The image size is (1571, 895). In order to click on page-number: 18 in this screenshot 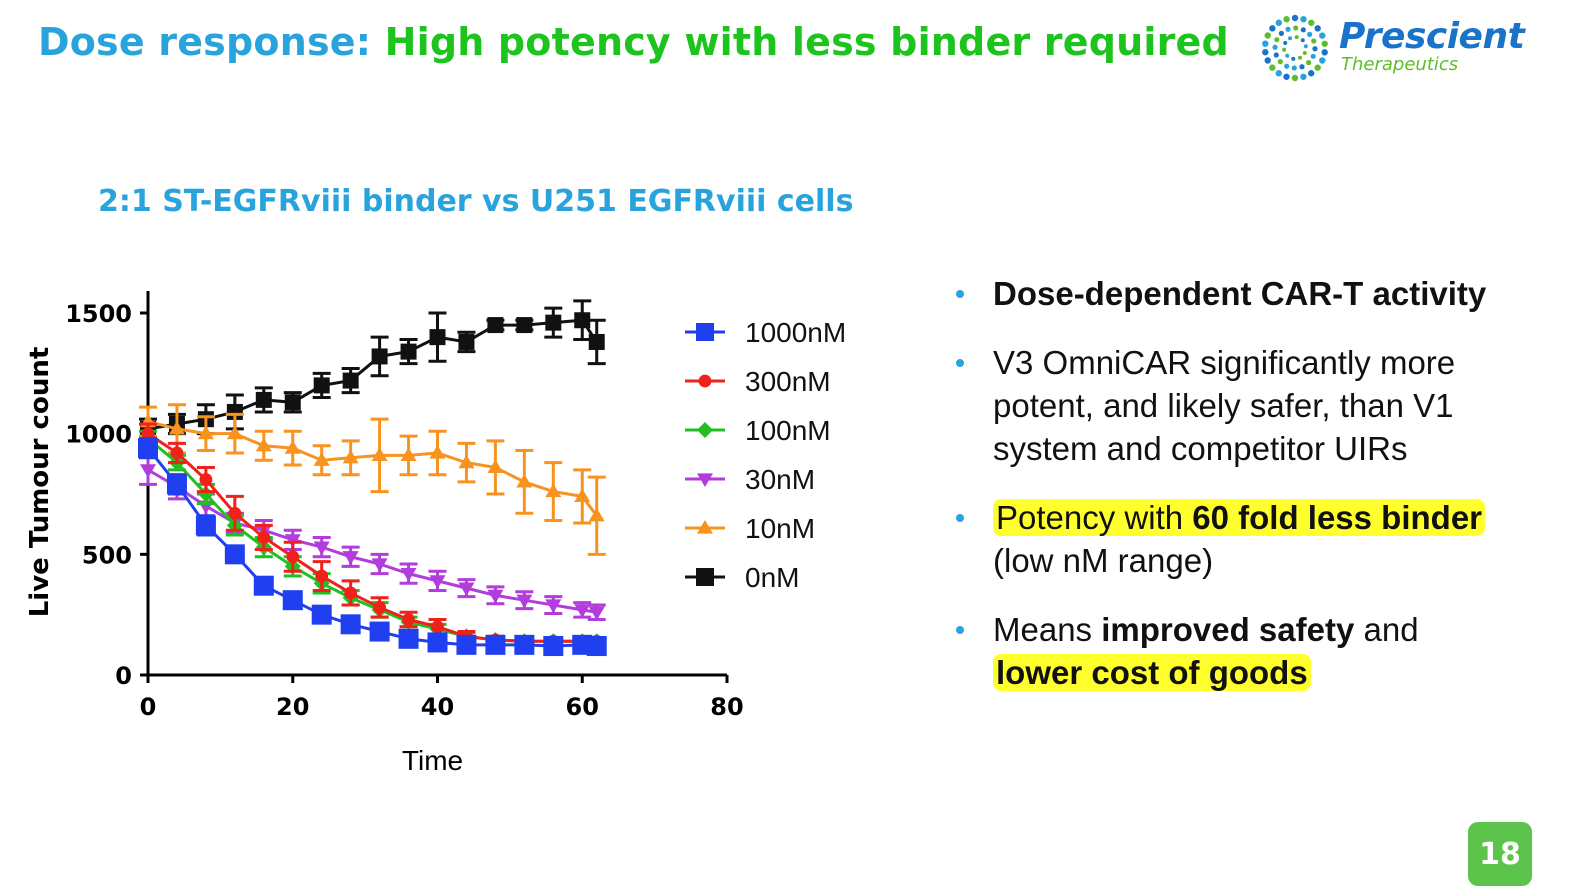, I will do `click(1500, 854)`.